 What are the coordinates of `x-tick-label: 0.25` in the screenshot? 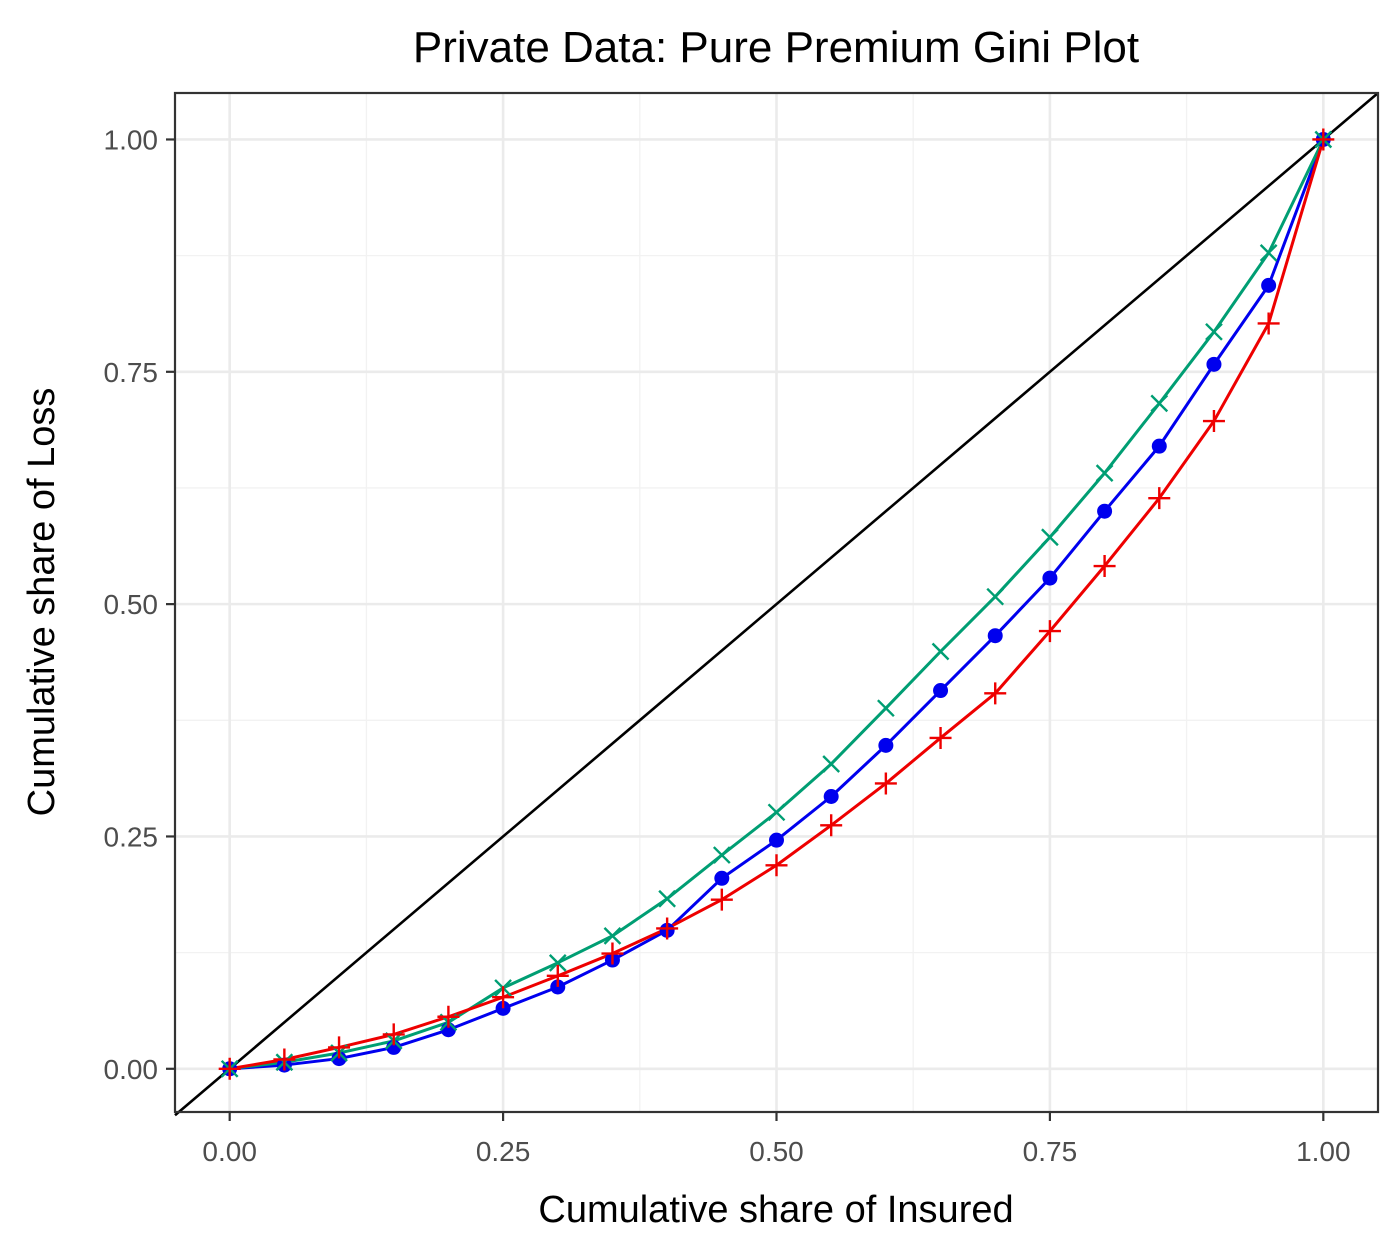 It's located at (503, 1151).